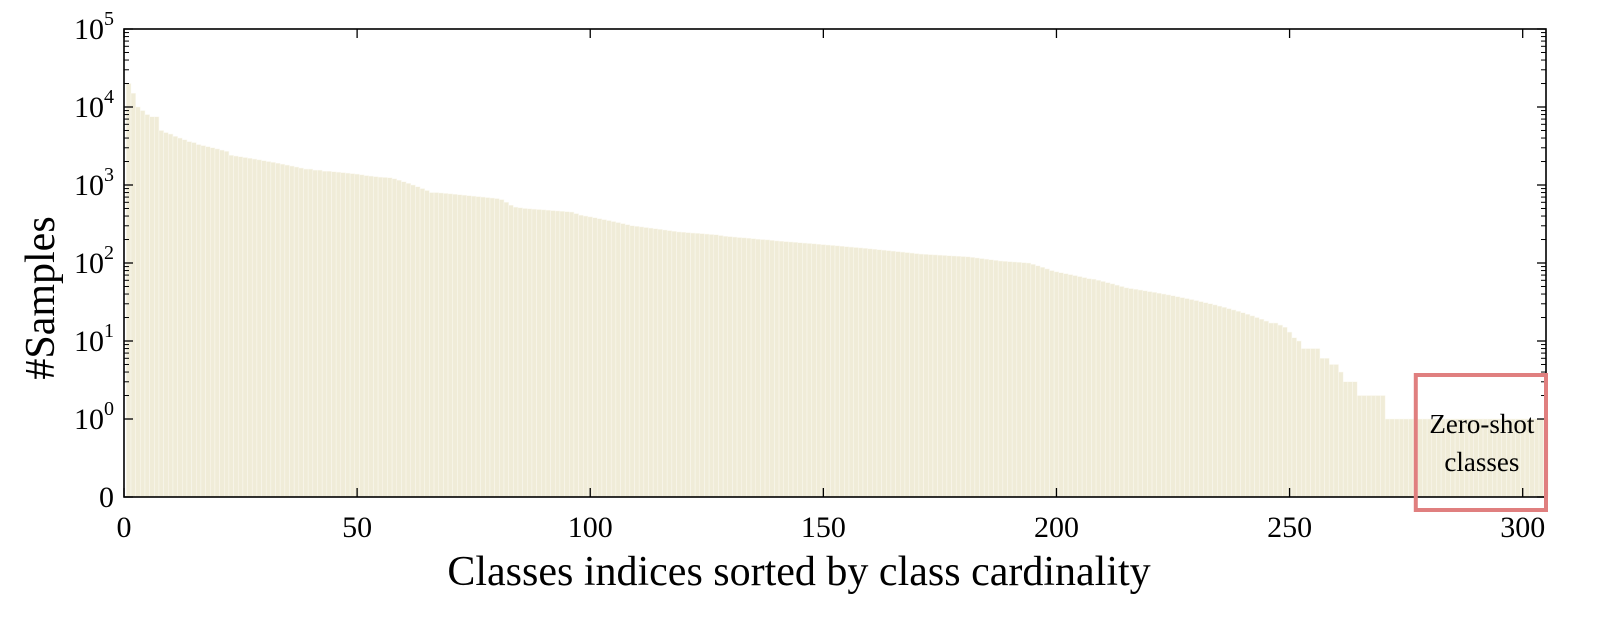 Image resolution: width=1624 pixels, height=640 pixels. What do you see at coordinates (1522, 527) in the screenshot?
I see `x-tick-label: 300` at bounding box center [1522, 527].